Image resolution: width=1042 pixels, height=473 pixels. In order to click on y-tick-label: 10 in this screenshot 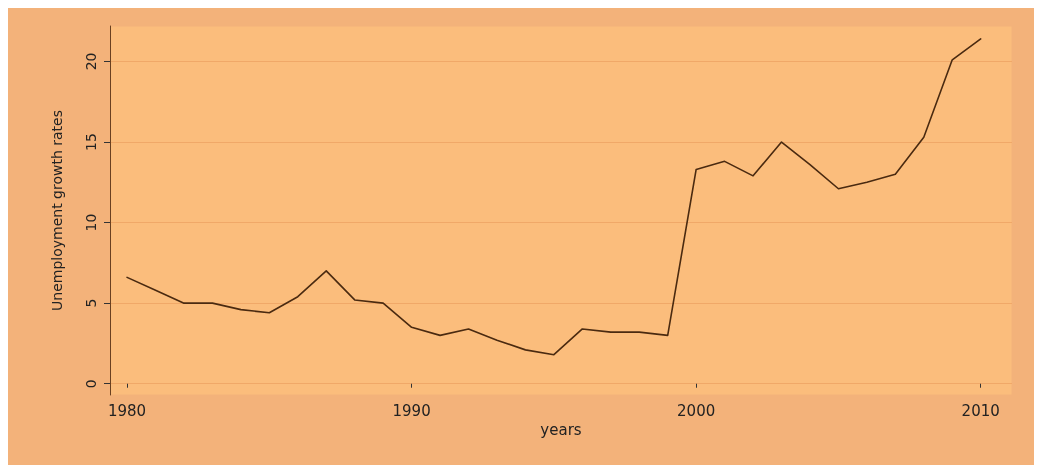, I will do `click(91, 222)`.